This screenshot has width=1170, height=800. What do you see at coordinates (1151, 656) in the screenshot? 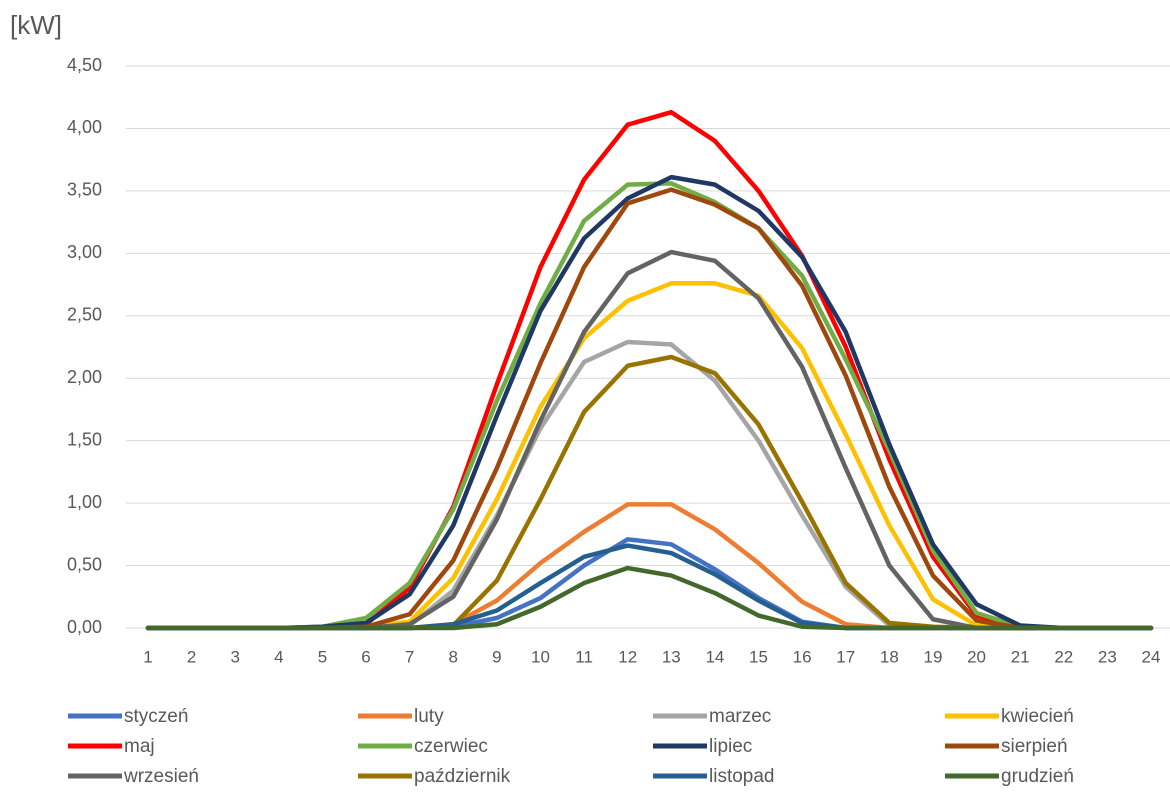
I see `x-tick-label: 24` at bounding box center [1151, 656].